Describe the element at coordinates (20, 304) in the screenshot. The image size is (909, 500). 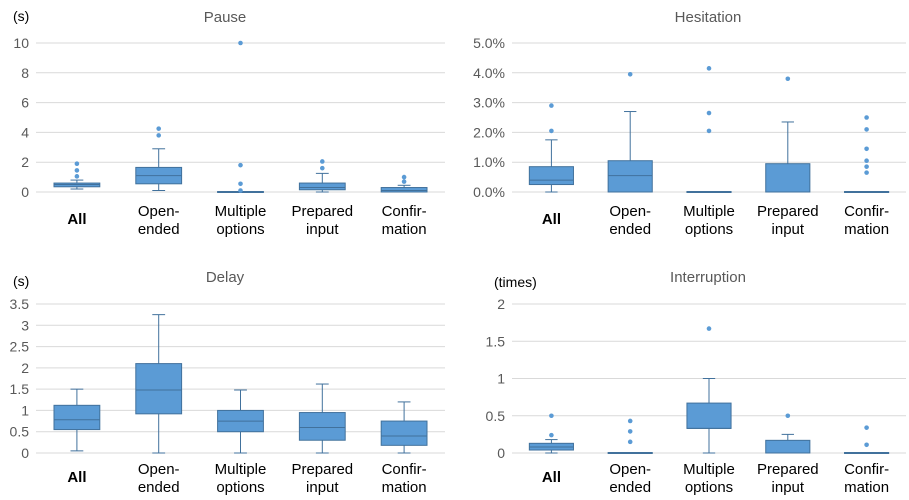
I see `y-tick-label: 3.5` at that location.